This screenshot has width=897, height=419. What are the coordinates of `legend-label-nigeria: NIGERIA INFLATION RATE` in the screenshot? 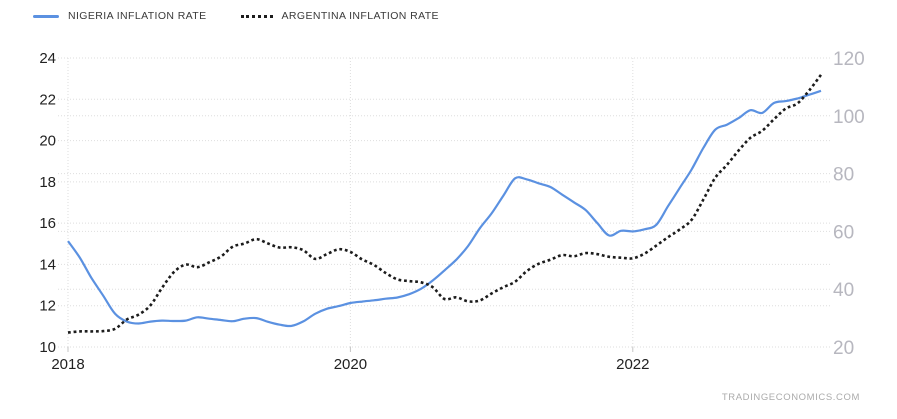 It's located at (137, 16).